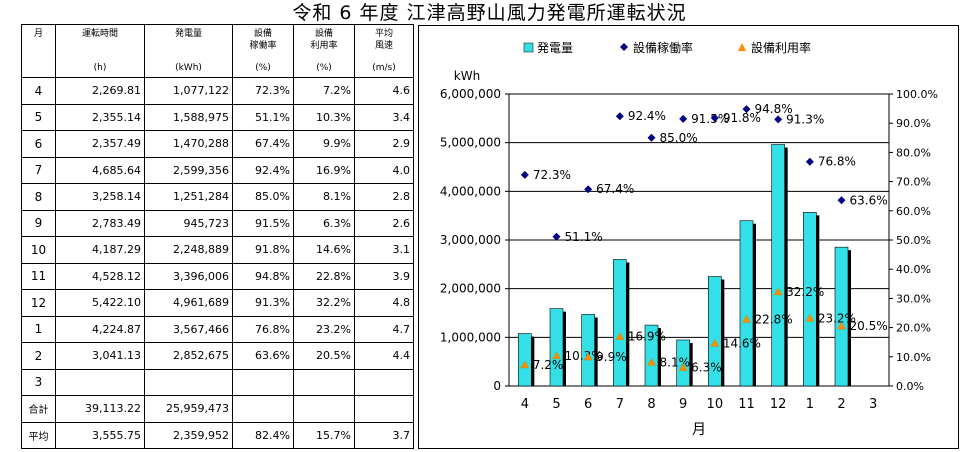 Image resolution: width=979 pixels, height=452 pixels. I want to click on table-cell: 4.4, so click(384, 356).